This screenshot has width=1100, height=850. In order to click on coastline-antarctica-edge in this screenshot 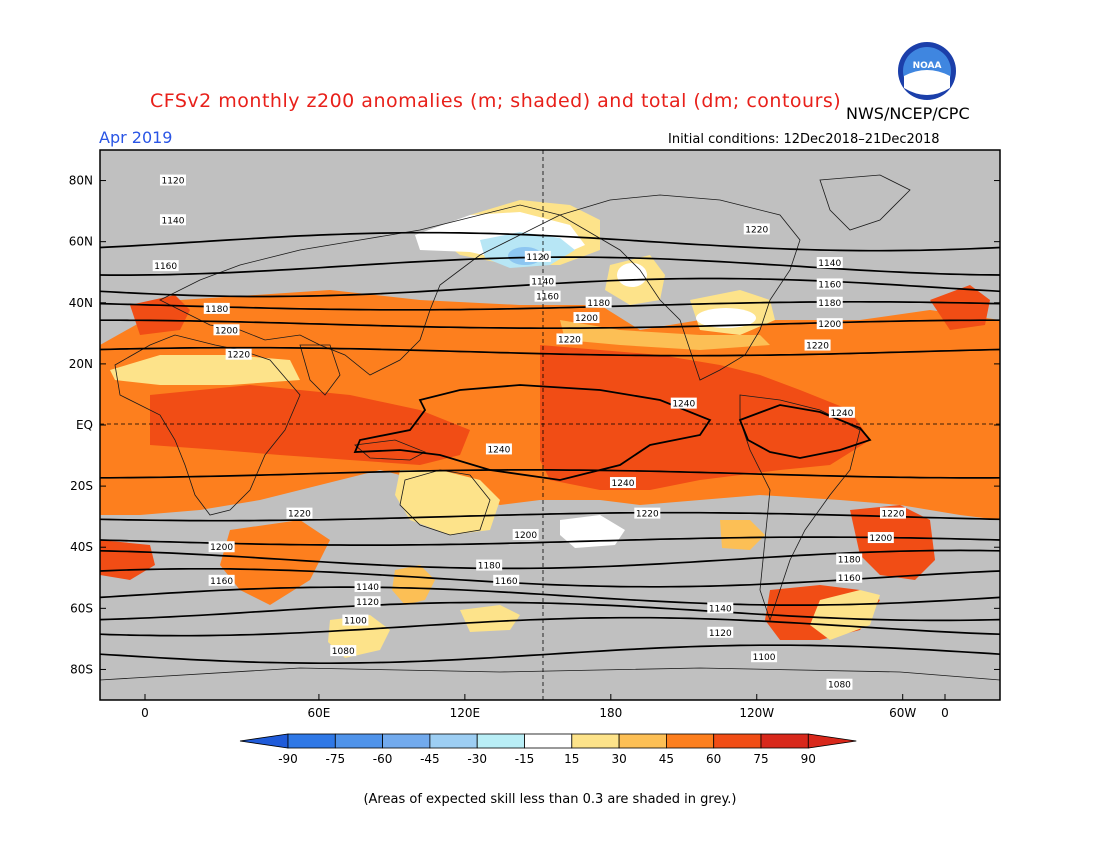, I will do `click(550, 674)`.